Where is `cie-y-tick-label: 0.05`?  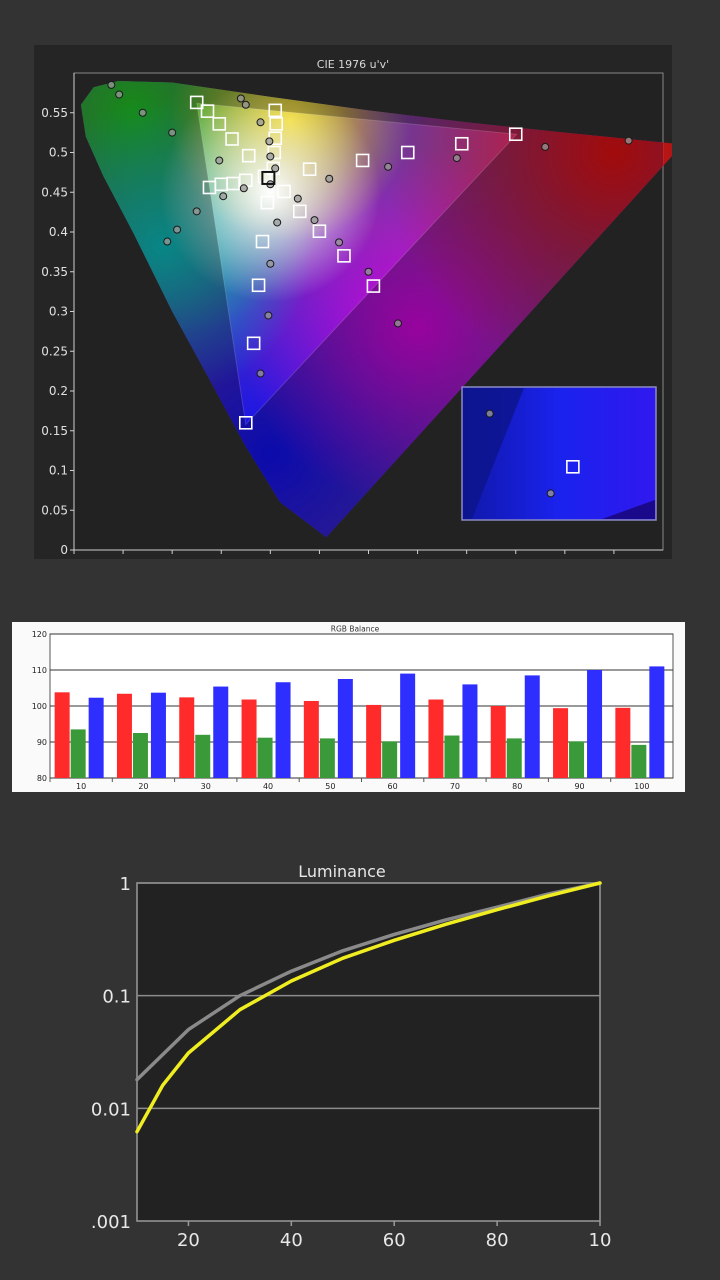
cie-y-tick-label: 0.05 is located at coordinates (54, 510).